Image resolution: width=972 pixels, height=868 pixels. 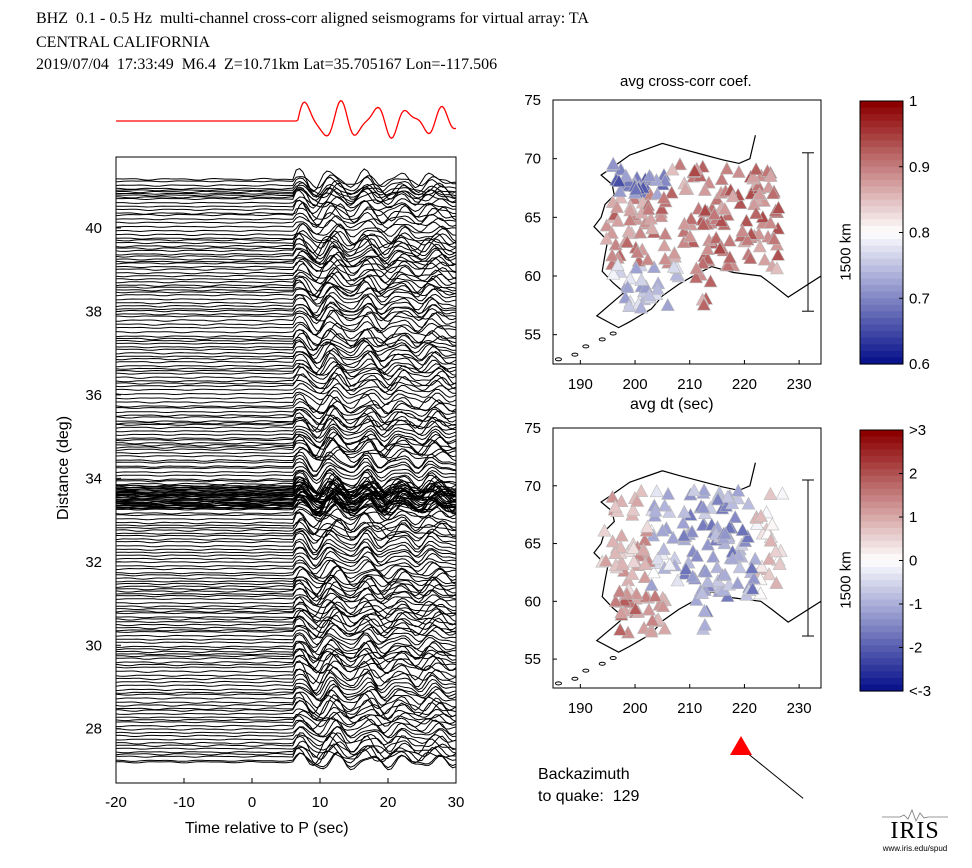 I want to click on colorbar-corr-tick-label: 0.8, so click(x=919, y=233).